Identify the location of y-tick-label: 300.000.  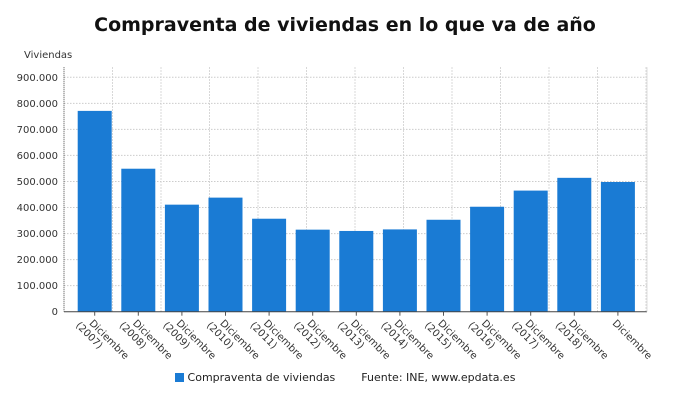
(37, 234).